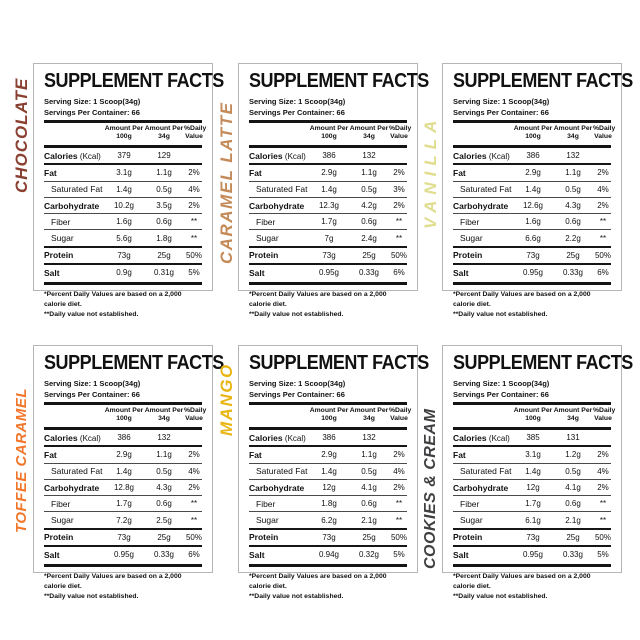 Image resolution: width=640 pixels, height=640 pixels. Describe the element at coordinates (164, 273) in the screenshot. I see `amount-per-34g-value: 0.31g` at that location.